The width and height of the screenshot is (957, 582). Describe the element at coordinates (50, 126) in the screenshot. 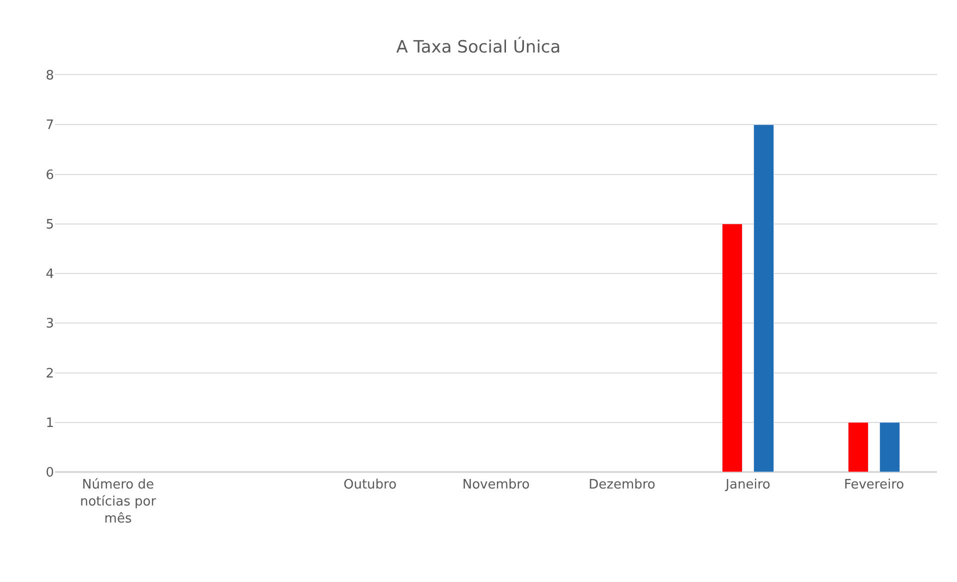

I see `y-tick-label: 7` at that location.